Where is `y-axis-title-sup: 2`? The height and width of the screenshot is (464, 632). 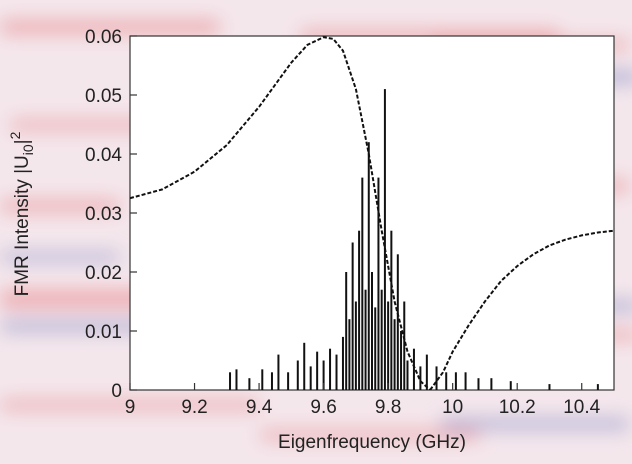 y-axis-title-sup: 2 is located at coordinates (15, 135).